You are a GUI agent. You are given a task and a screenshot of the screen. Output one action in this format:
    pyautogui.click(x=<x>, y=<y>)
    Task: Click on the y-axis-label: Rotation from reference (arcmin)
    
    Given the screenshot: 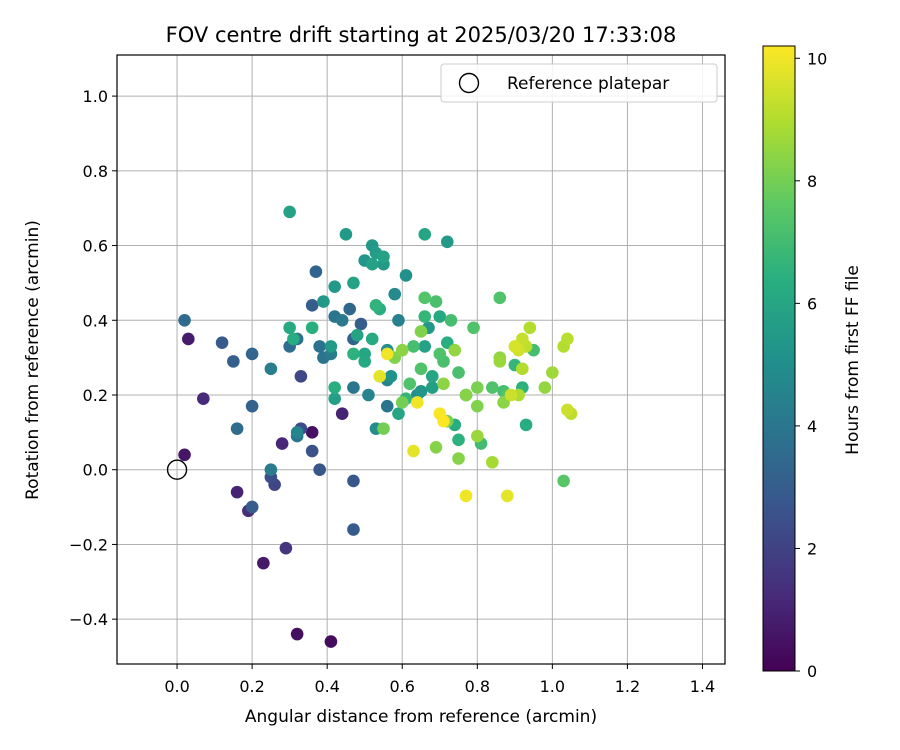 What is the action you would take?
    pyautogui.click(x=33, y=360)
    